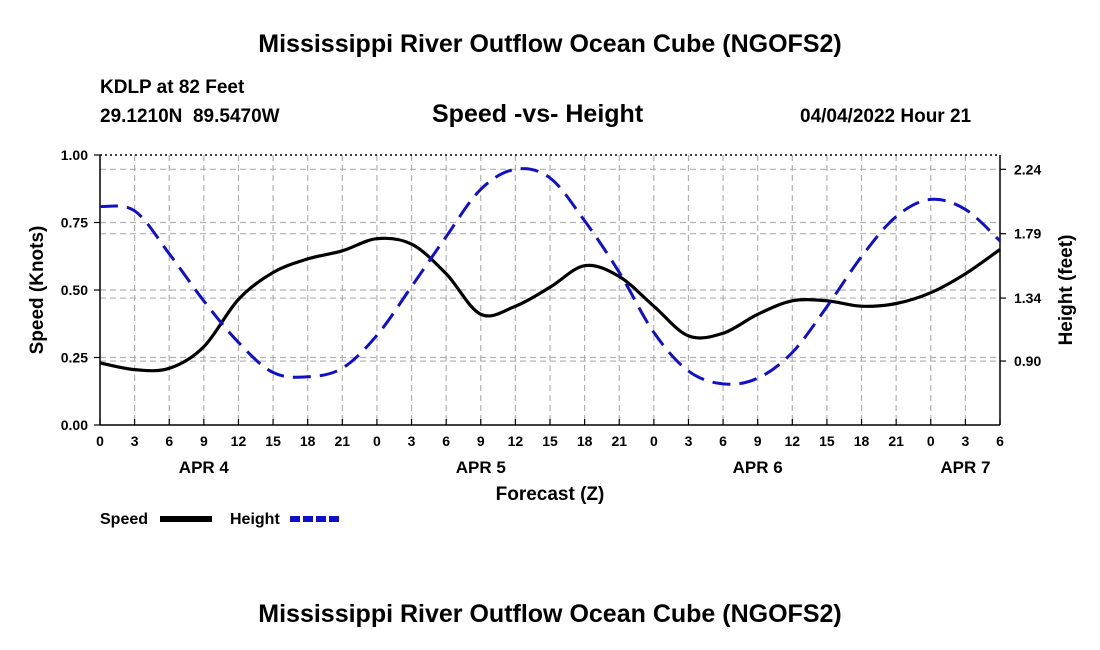  I want to click on station-label: KDLP at 82 Feet, so click(172, 87).